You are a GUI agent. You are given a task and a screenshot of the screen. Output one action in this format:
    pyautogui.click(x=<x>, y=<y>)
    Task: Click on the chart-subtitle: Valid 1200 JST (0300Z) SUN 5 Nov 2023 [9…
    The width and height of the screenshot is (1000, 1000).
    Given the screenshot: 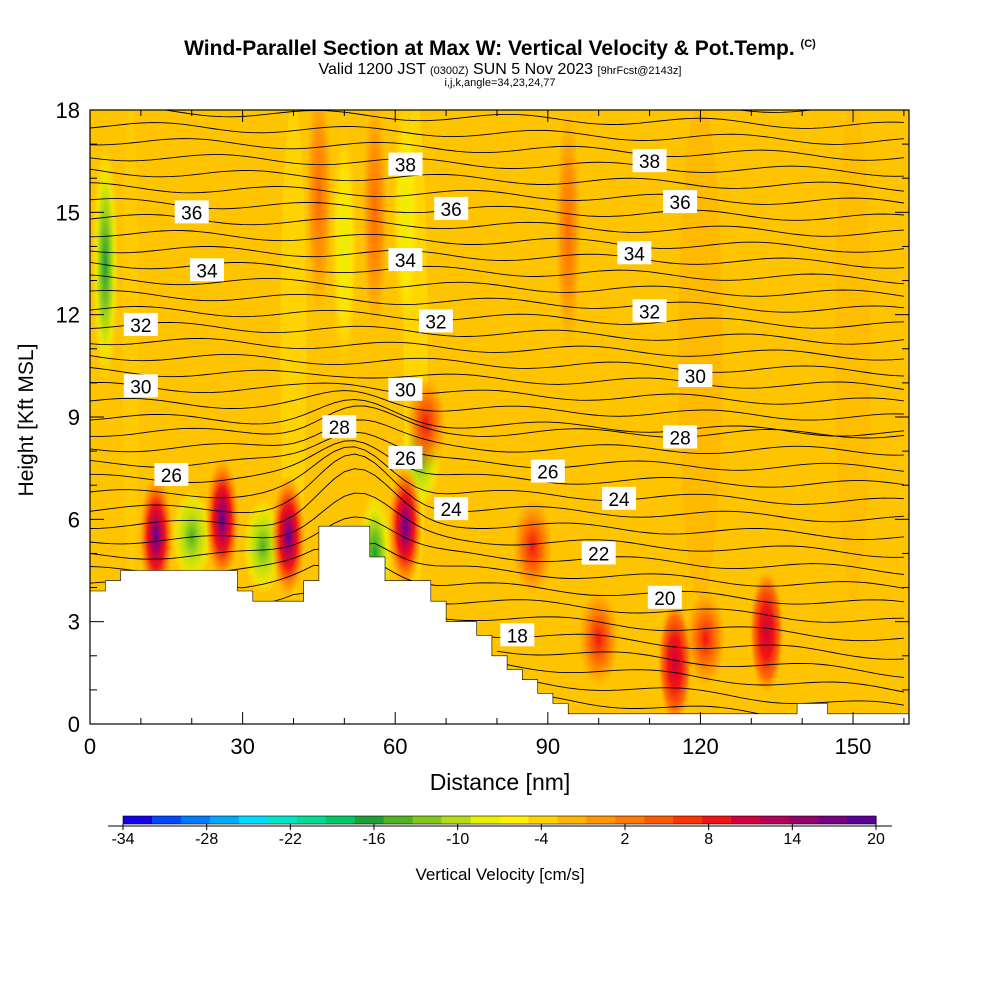 What is the action you would take?
    pyautogui.click(x=500, y=70)
    